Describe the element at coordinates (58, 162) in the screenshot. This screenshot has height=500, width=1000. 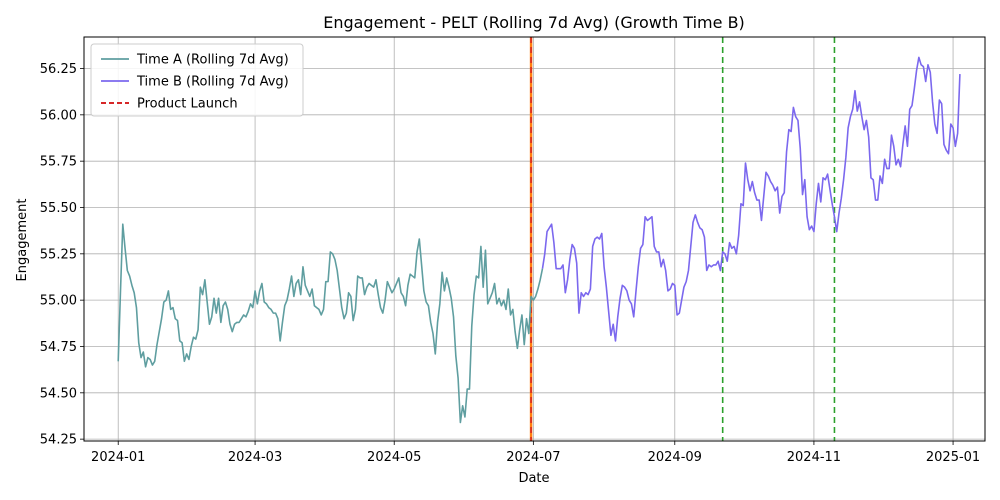
I see `y-tick-label: 55.75` at that location.